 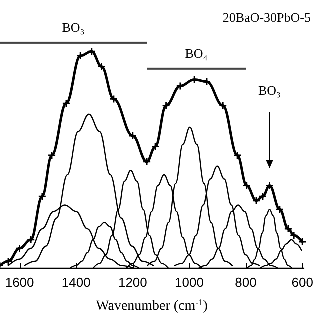 What do you see at coordinates (246, 282) in the screenshot?
I see `x-tick-label: 800` at bounding box center [246, 282].